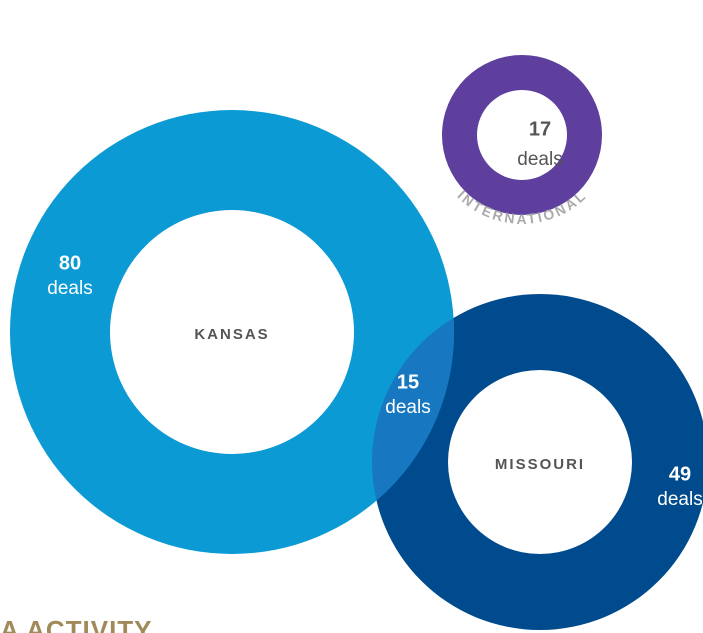 The width and height of the screenshot is (703, 633). Describe the element at coordinates (70, 263) in the screenshot. I see `kansas-count: 80` at that location.